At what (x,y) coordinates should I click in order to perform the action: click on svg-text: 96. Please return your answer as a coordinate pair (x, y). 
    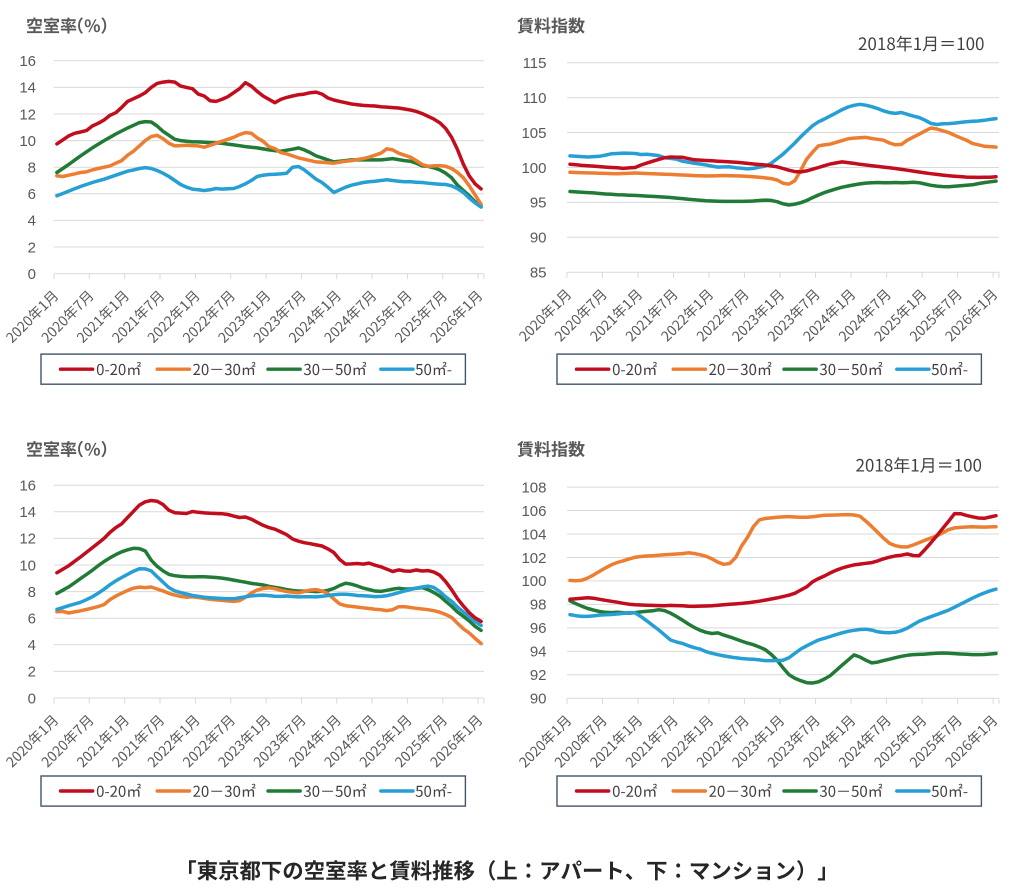
    Looking at the image, I should click on (538, 628).